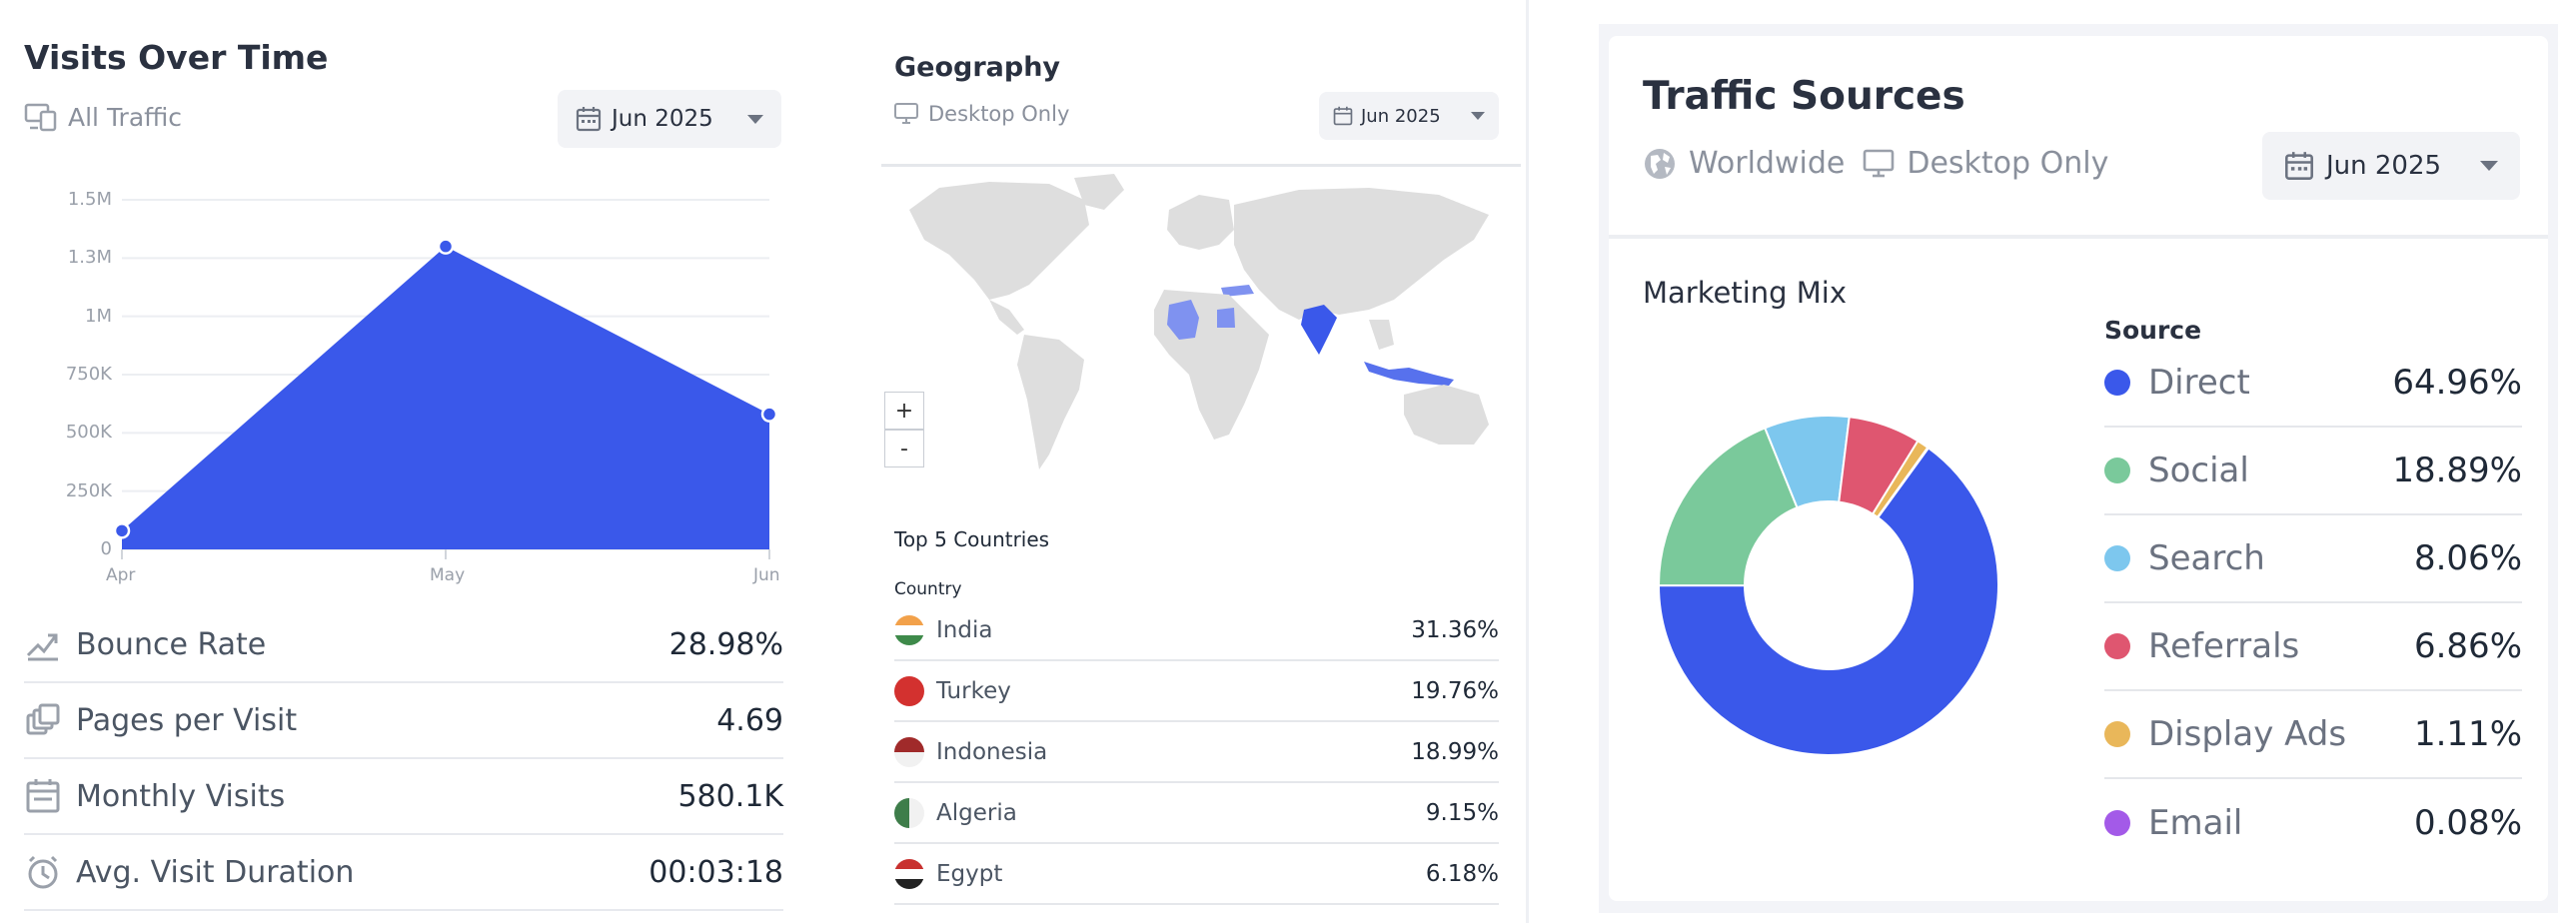 Image resolution: width=2576 pixels, height=923 pixels. What do you see at coordinates (181, 796) in the screenshot?
I see `metric-label: Monthly Visits` at bounding box center [181, 796].